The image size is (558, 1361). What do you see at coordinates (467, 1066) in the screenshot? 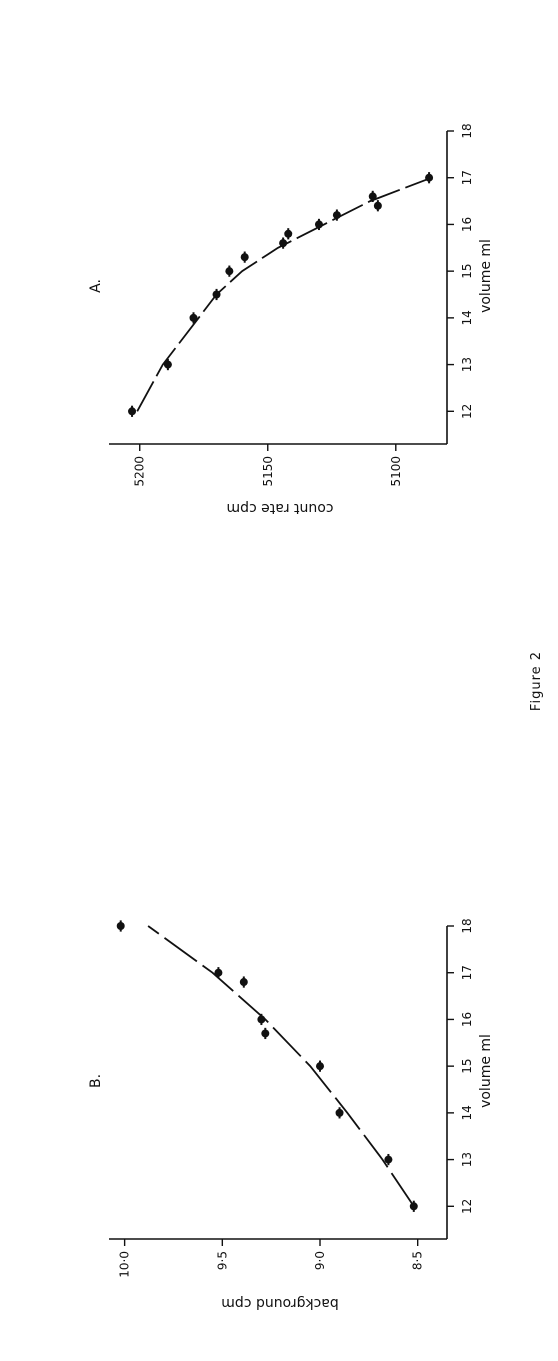
I see `panel-b-x-tick-label-3: 15` at bounding box center [467, 1066].